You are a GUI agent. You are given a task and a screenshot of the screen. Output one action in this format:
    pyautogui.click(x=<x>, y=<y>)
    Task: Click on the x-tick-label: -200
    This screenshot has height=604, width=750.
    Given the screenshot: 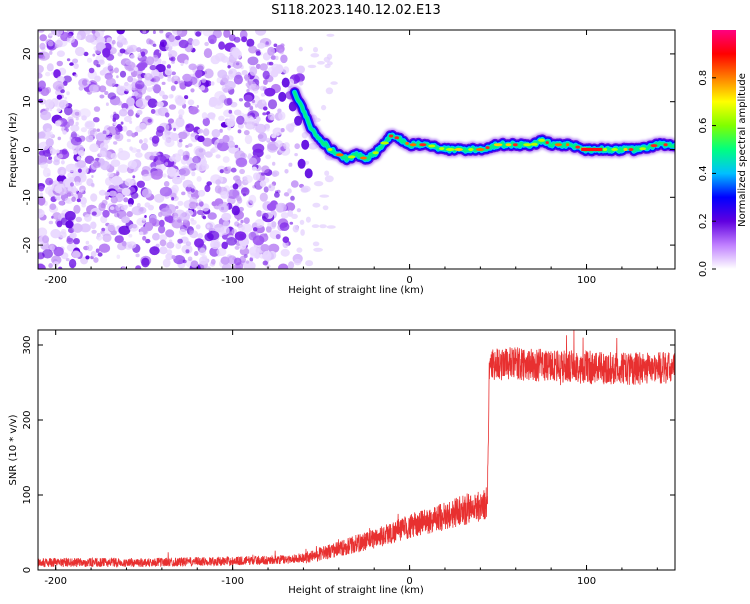 What is the action you would take?
    pyautogui.click(x=55, y=280)
    